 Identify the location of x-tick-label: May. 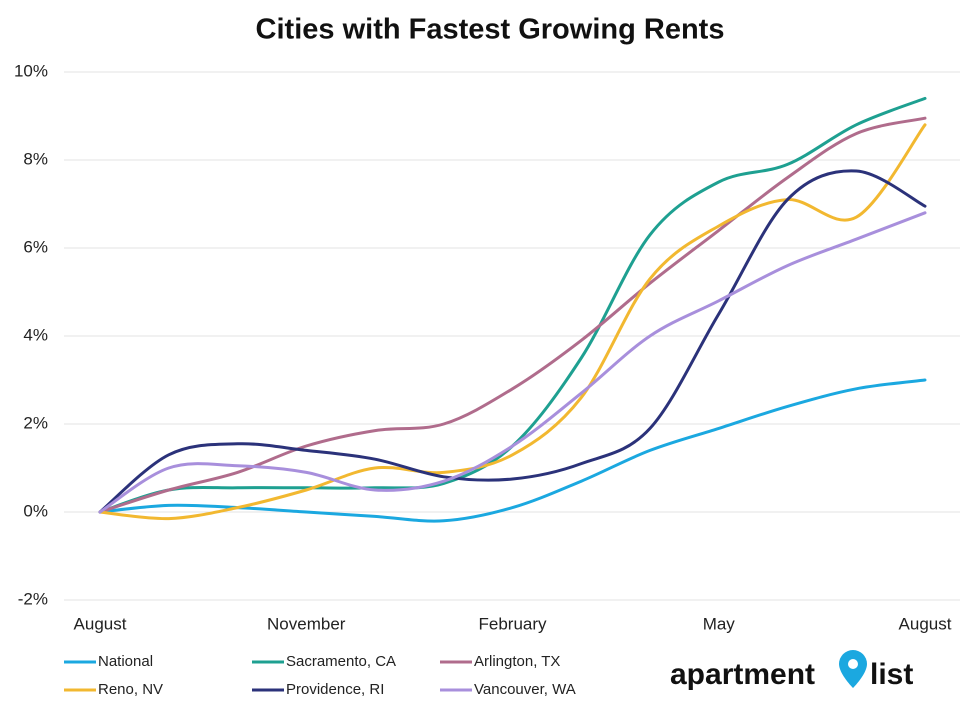
(719, 623).